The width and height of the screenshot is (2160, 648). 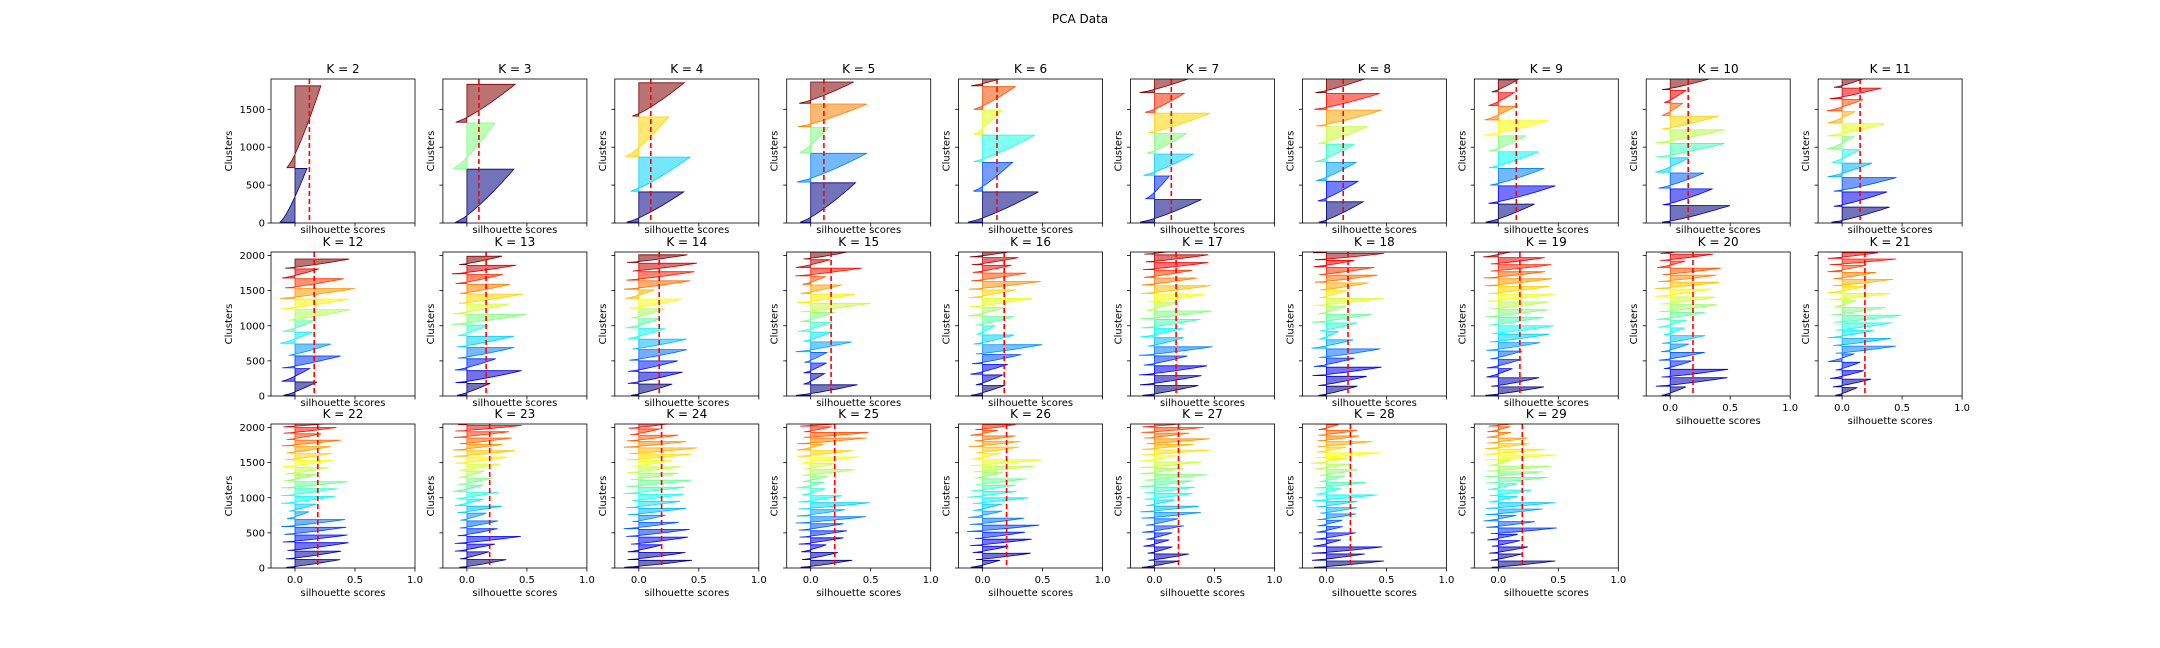 What do you see at coordinates (1546, 242) in the screenshot?
I see `panel-title: K = 19` at bounding box center [1546, 242].